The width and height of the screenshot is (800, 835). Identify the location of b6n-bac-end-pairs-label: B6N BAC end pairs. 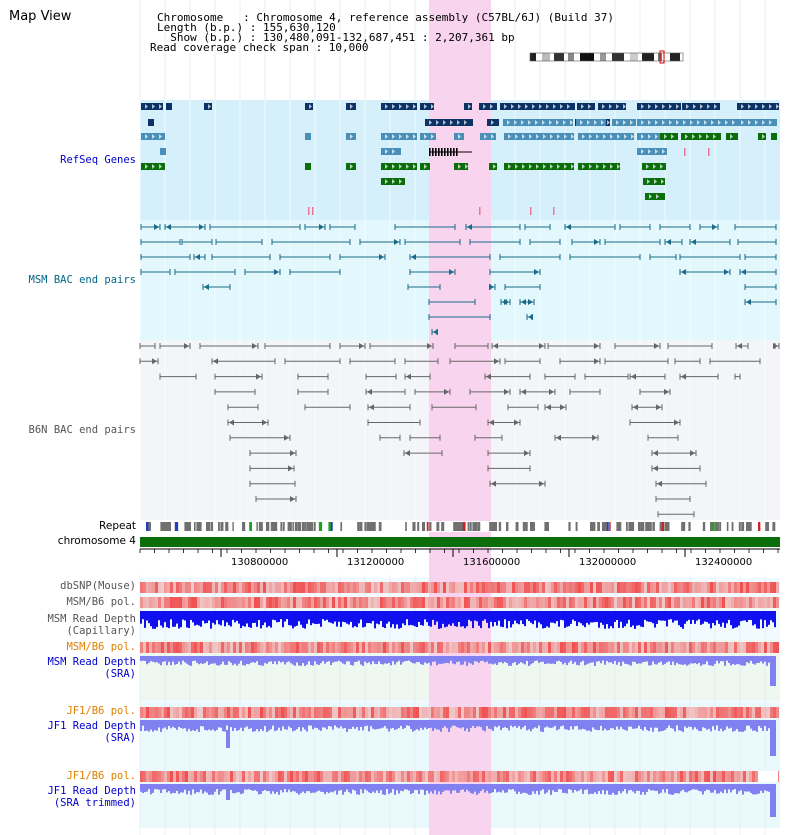
(82, 430).